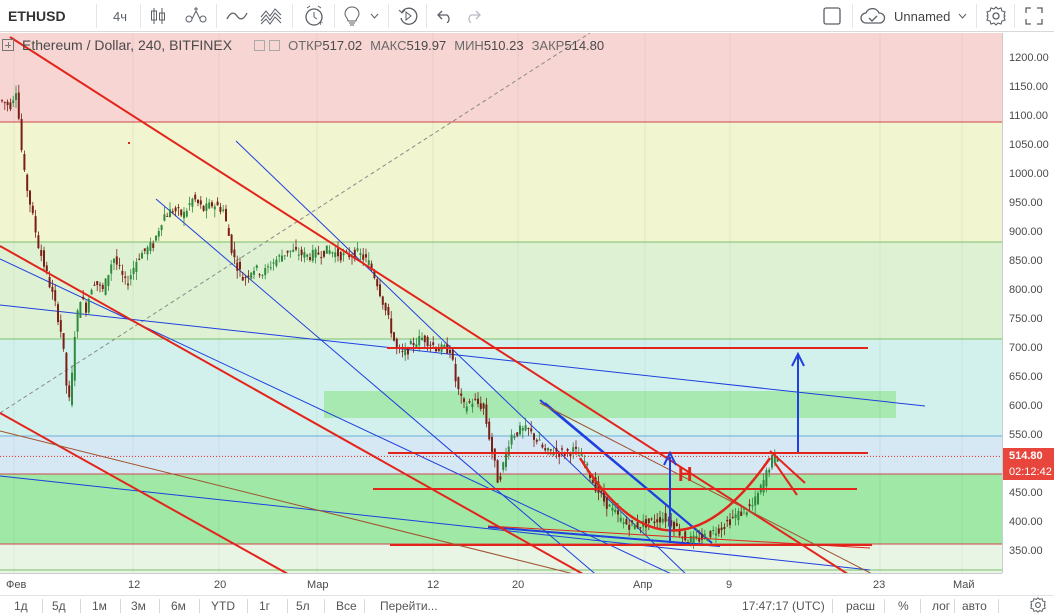 The width and height of the screenshot is (1054, 616). I want to click on time-tick-label: Апр, so click(643, 585).